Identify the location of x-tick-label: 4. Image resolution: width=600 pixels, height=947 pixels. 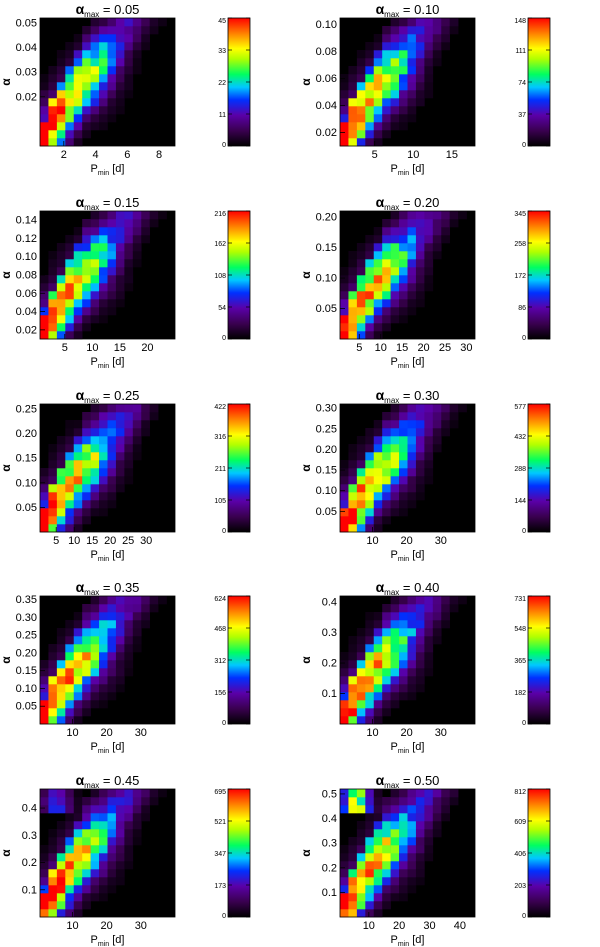
(96, 155).